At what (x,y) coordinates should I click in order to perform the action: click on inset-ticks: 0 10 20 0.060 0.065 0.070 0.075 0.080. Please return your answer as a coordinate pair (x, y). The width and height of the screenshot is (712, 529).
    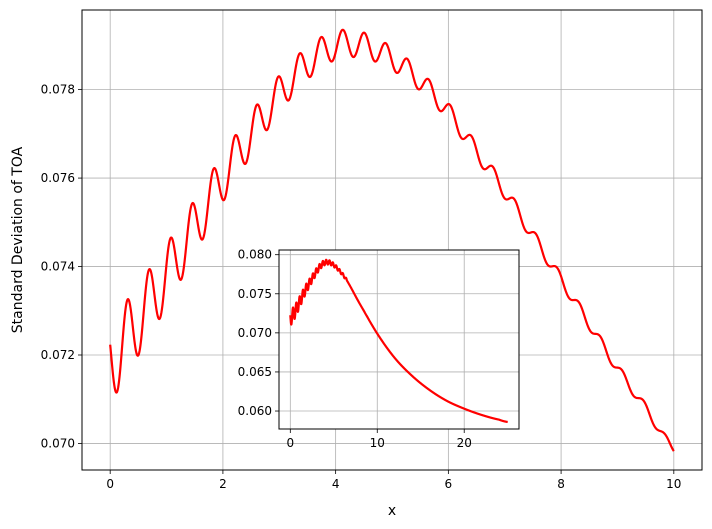
    Looking at the image, I should click on (355, 349).